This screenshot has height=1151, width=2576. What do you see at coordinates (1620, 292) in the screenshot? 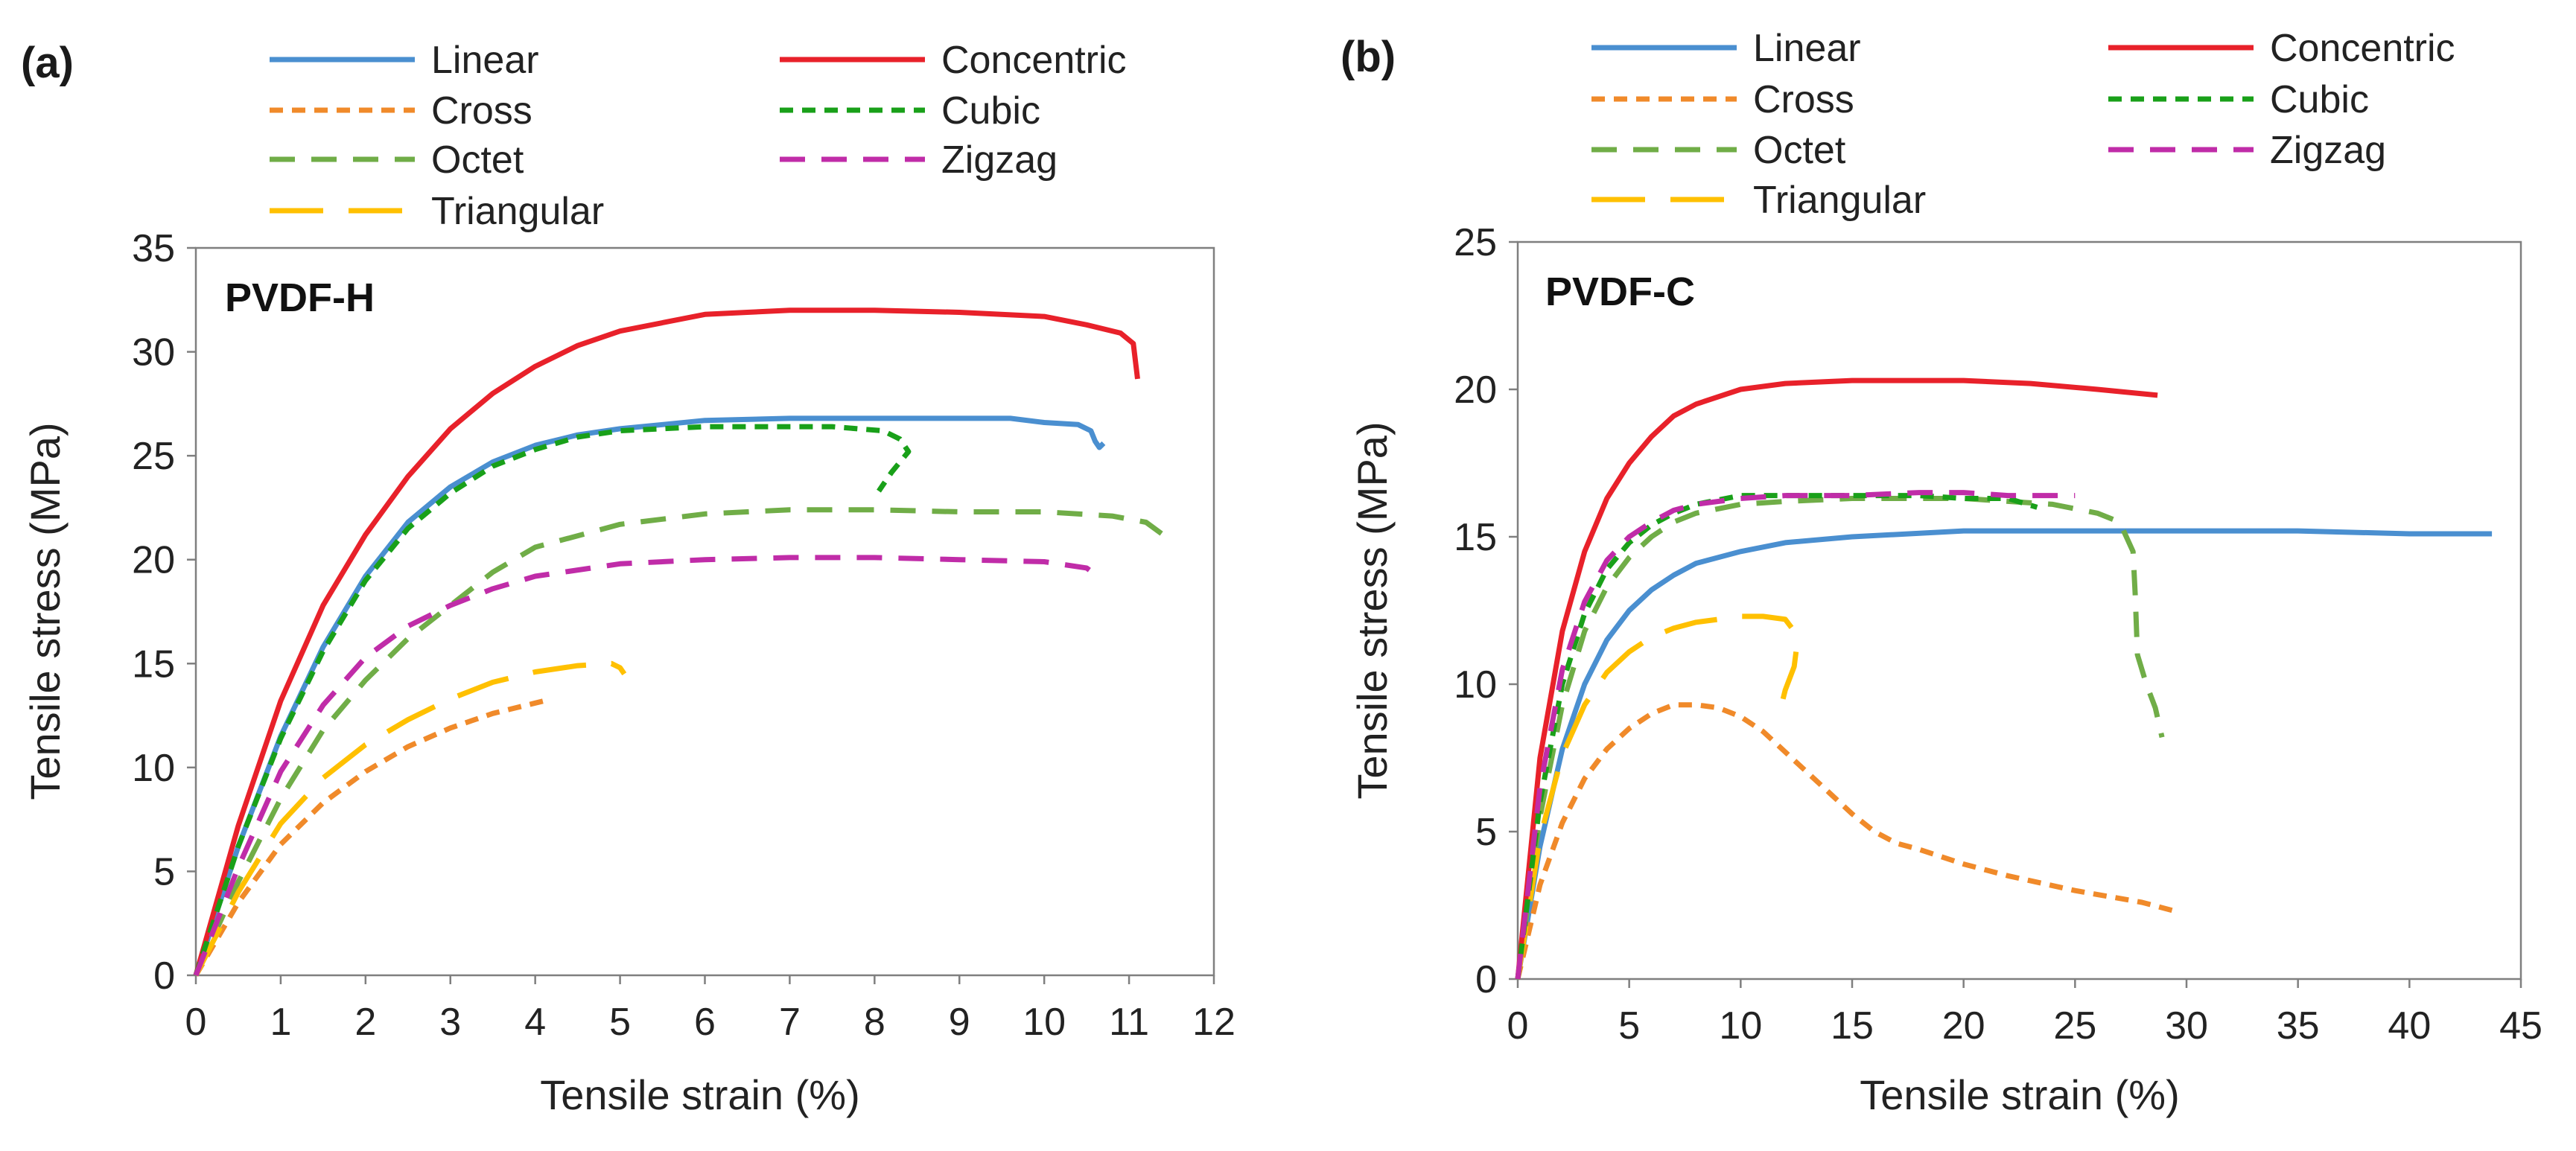
I see `plot-title: PVDF-C` at bounding box center [1620, 292].